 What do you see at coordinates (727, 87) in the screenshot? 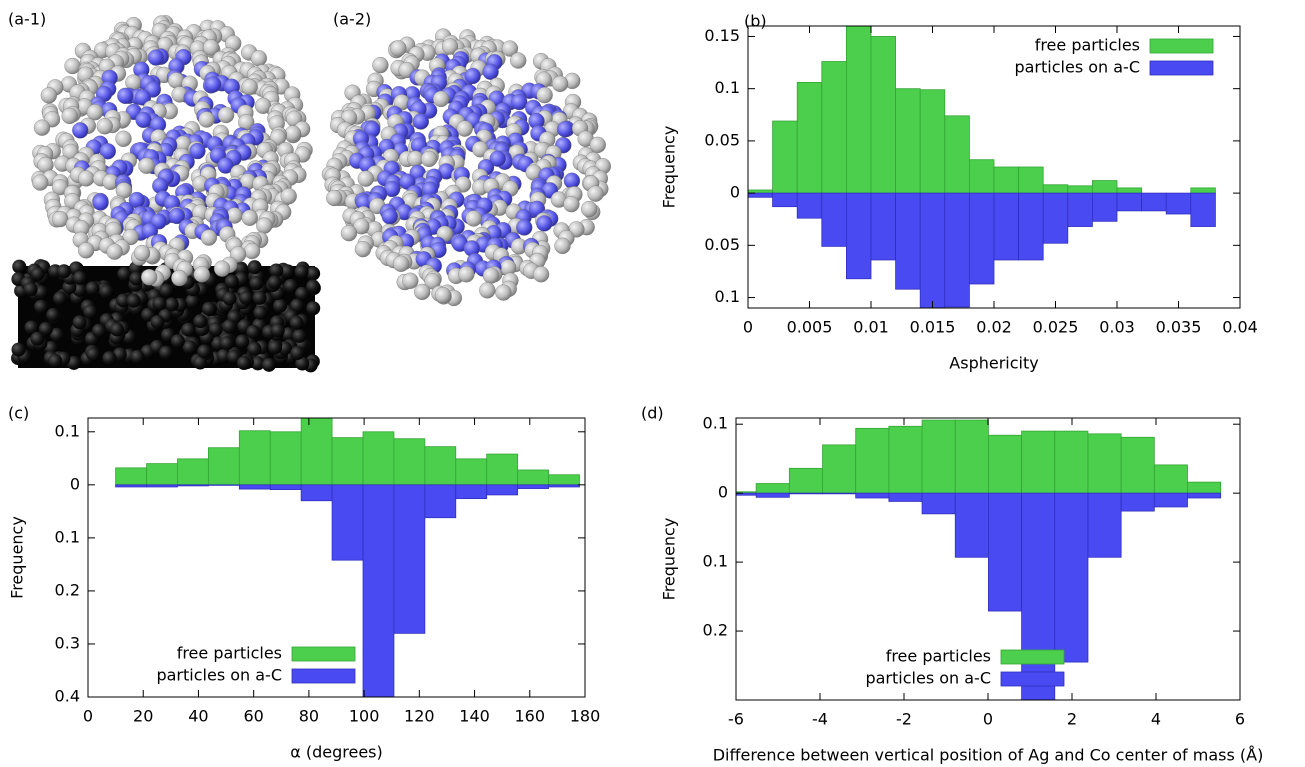
I see `y-tick-label: 0.1` at bounding box center [727, 87].